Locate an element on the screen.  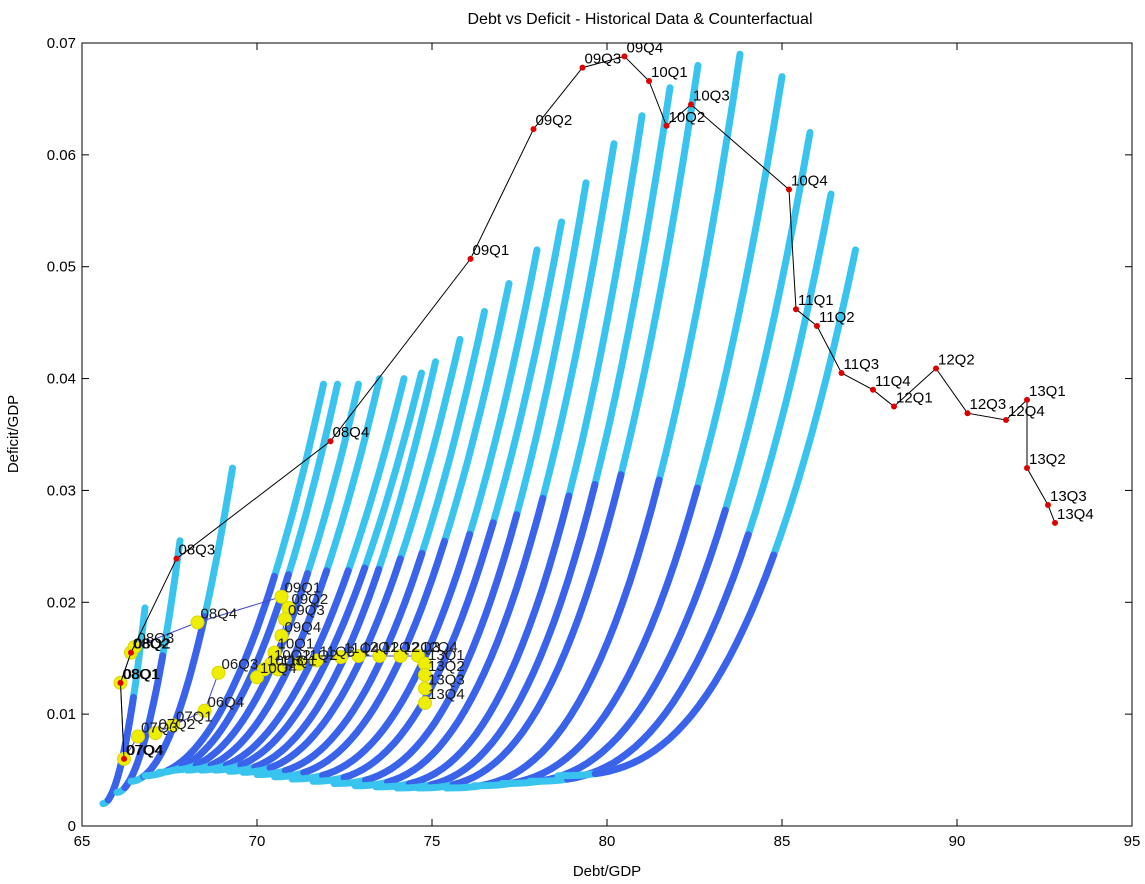
counterfactual-point-label: 12Q1 is located at coordinates (380, 647).